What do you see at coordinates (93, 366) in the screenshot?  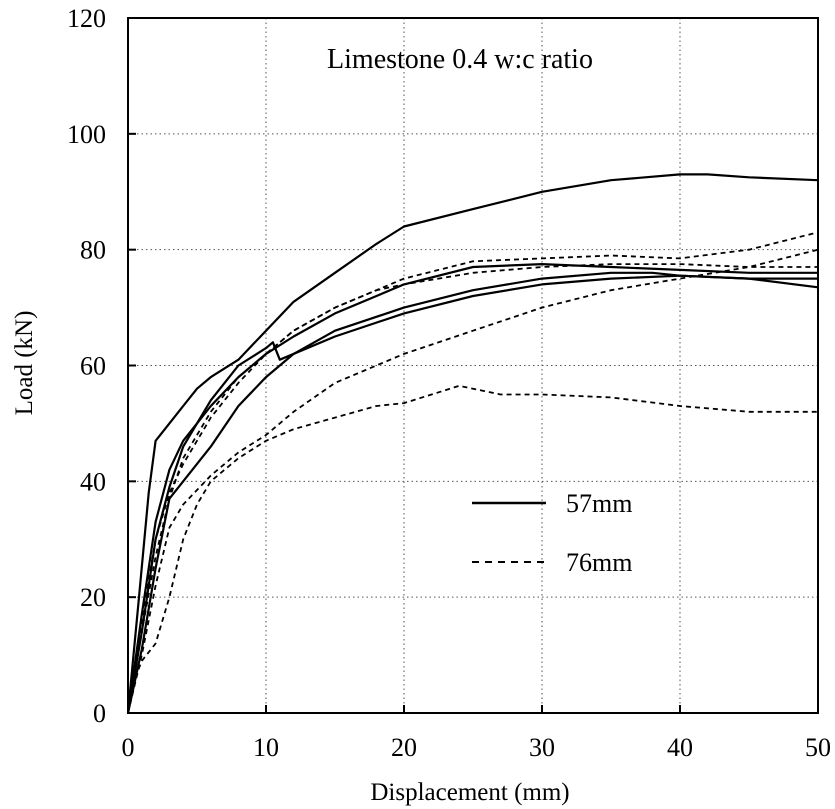 I see `y-tick-label: 60` at bounding box center [93, 366].